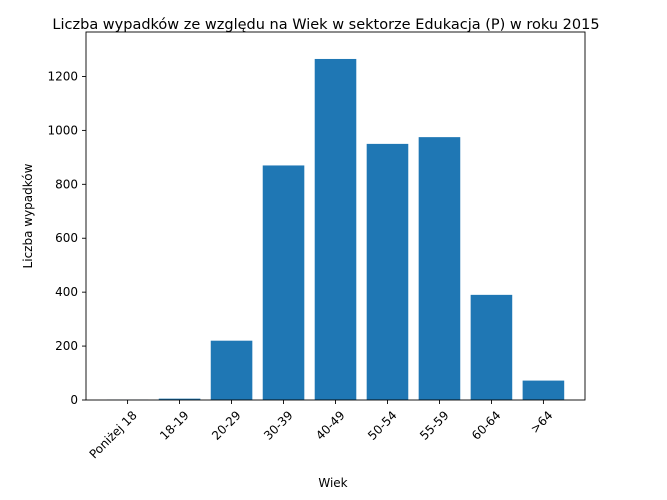 This screenshot has width=667, height=500. I want to click on y-tick-label-4: 800, so click(66, 184).